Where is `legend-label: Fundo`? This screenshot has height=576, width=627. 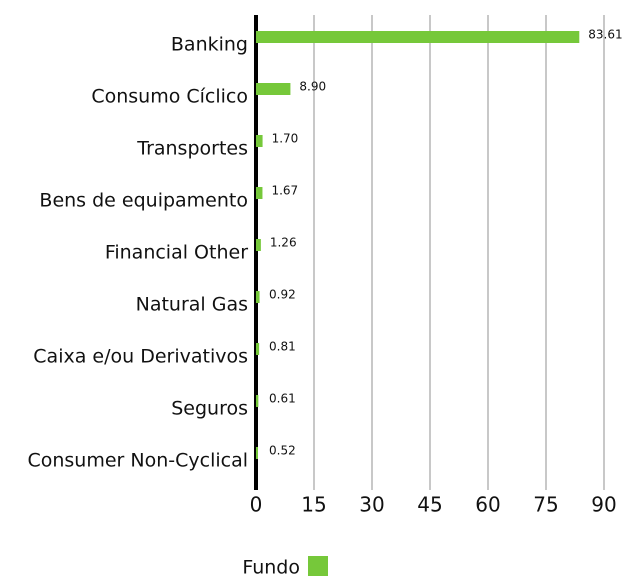 legend-label: Fundo is located at coordinates (271, 566).